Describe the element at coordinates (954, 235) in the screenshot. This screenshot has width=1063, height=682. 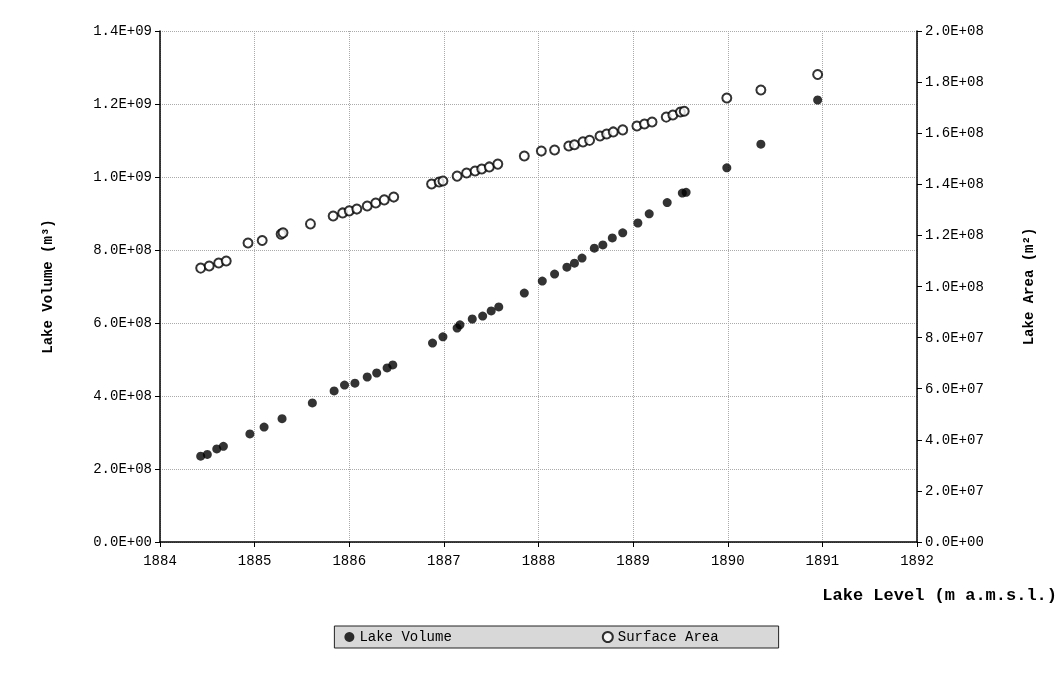
I see `y2-tick-label: 1.2E+08` at that location.